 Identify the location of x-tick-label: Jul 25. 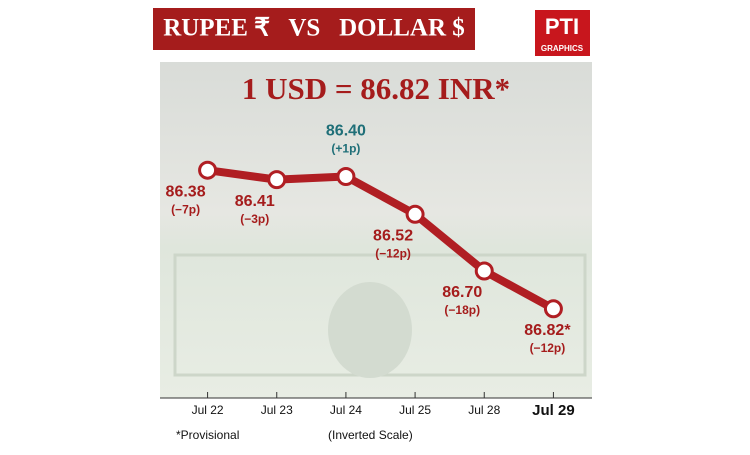
(415, 410).